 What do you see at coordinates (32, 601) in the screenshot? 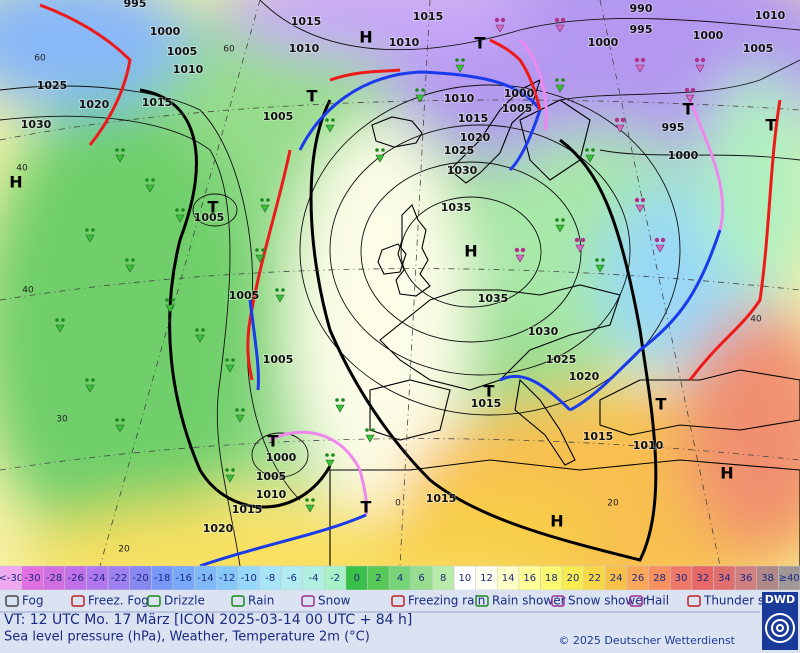
I see `weather-label: Fog` at bounding box center [32, 601].